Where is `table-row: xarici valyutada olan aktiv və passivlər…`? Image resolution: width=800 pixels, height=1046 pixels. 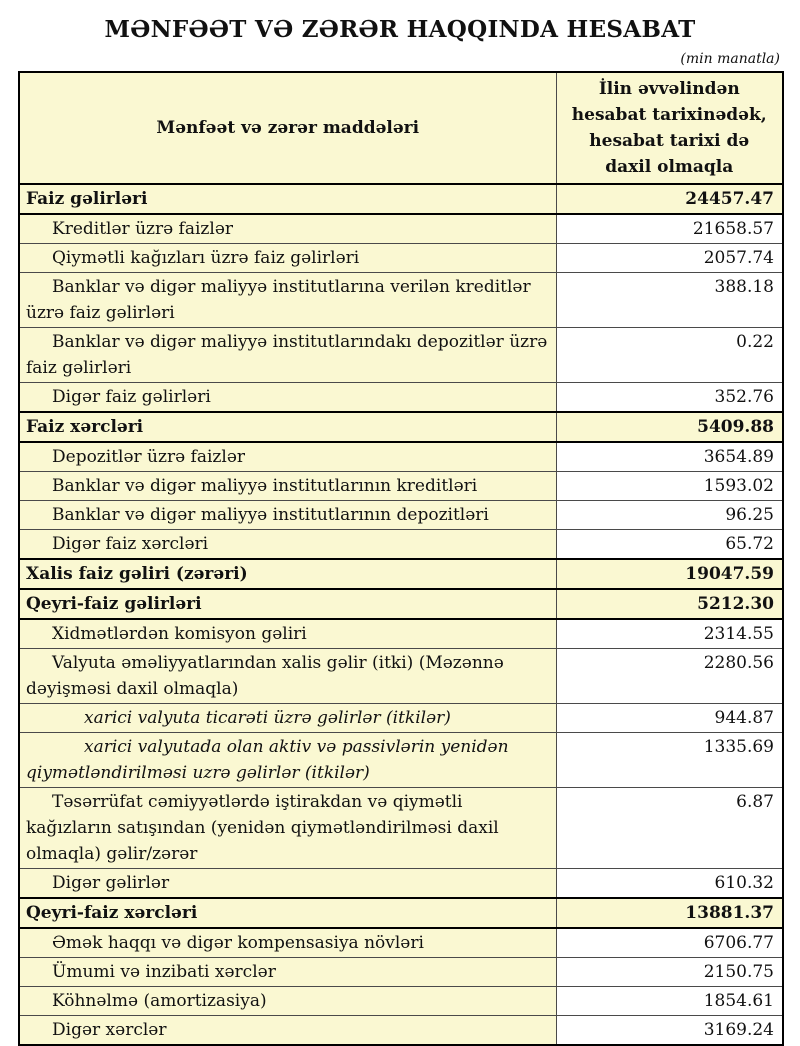
table-row: xarici valyutada olan aktiv və passivlər… is located at coordinates (401, 760).